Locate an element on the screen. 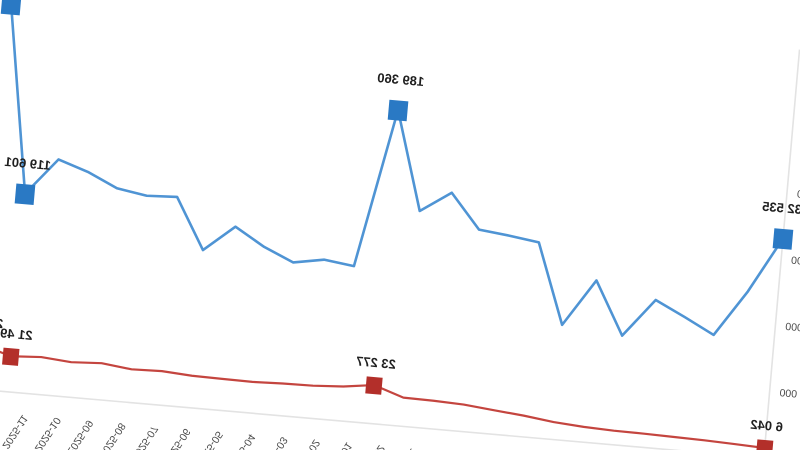 The image size is (800, 450). x-axis-tick-label: 2025-03 is located at coordinates (274, 442).